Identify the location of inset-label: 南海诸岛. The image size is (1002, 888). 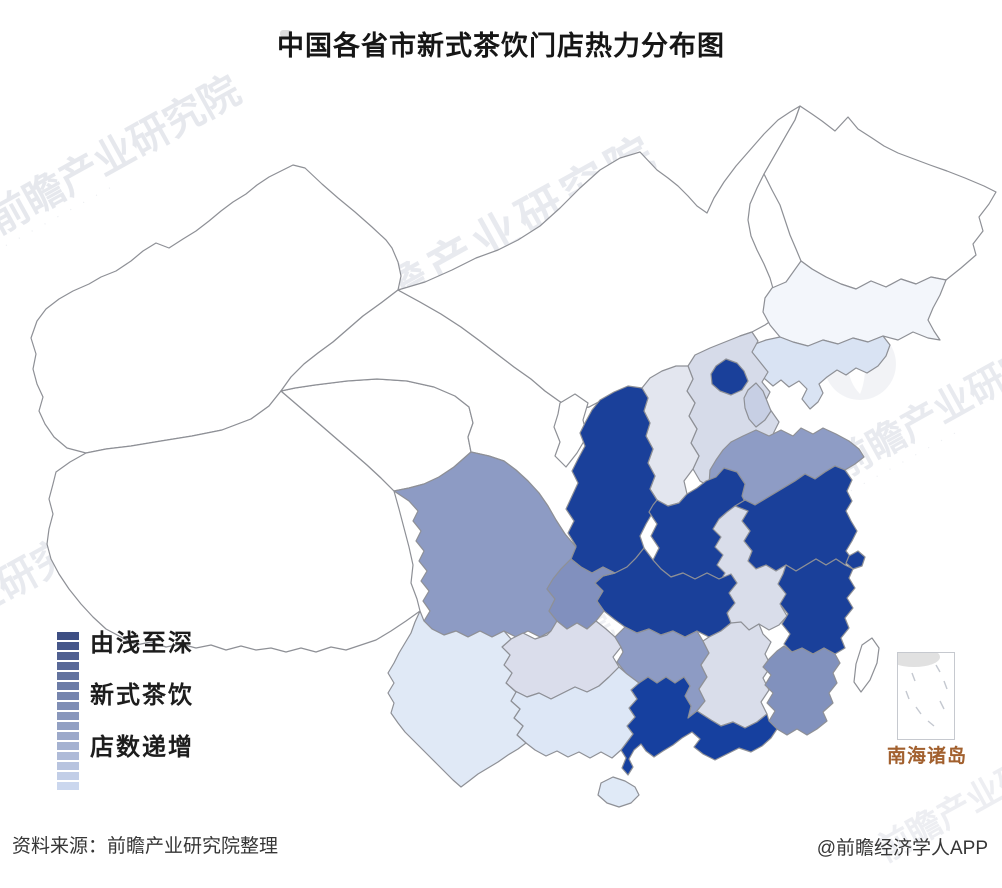
(926, 756).